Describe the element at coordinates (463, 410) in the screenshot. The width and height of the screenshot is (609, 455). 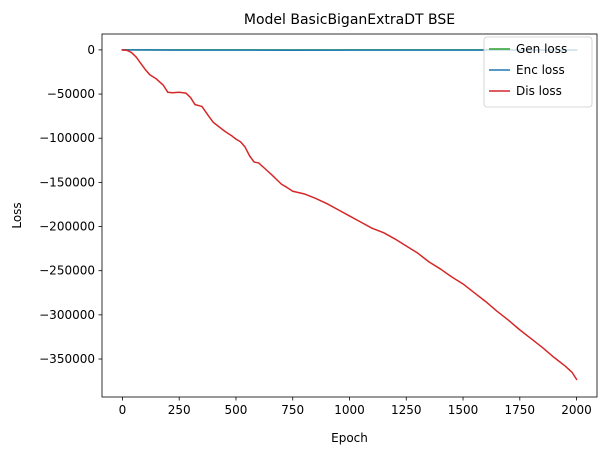
I see `x-tick-label: 1500` at that location.